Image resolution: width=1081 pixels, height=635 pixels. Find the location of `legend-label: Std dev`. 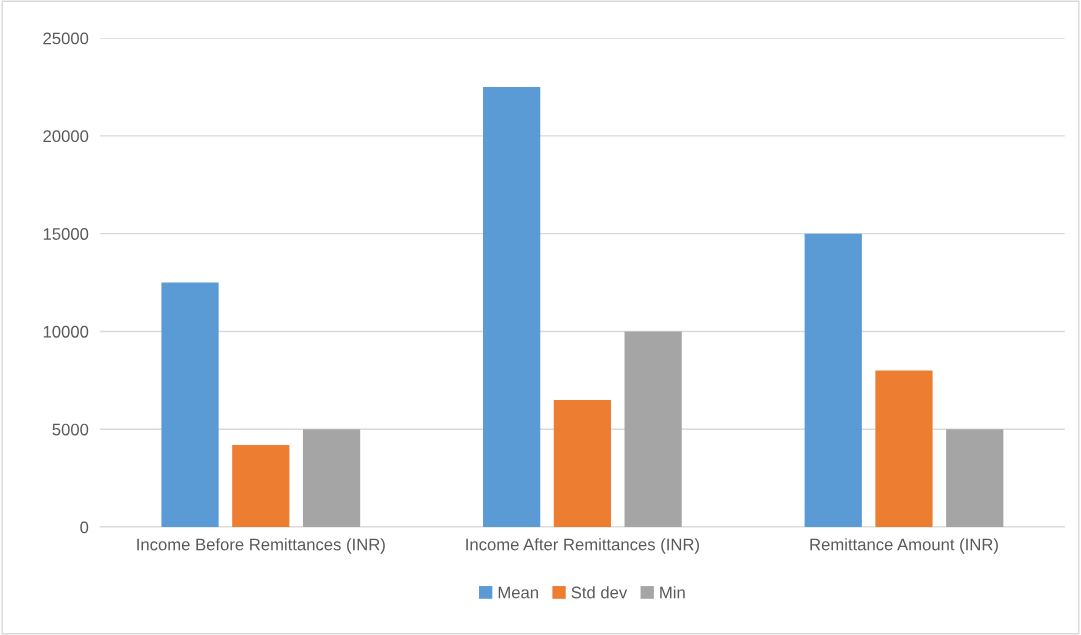

legend-label: Std dev is located at coordinates (599, 592).